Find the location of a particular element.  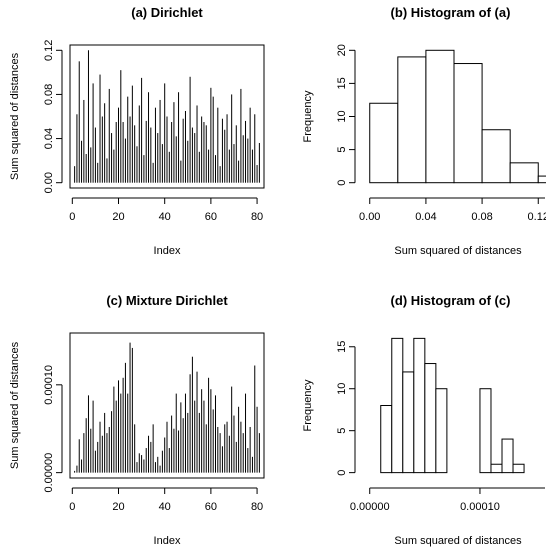

y-tick-label: 0.00 is located at coordinates (49, 182).